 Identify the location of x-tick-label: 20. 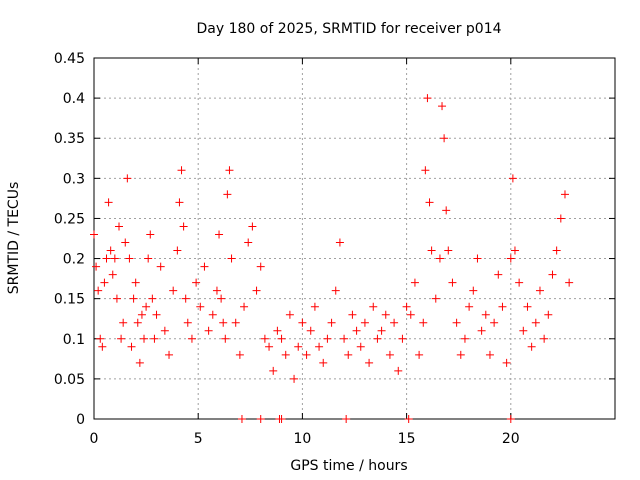
(511, 439).